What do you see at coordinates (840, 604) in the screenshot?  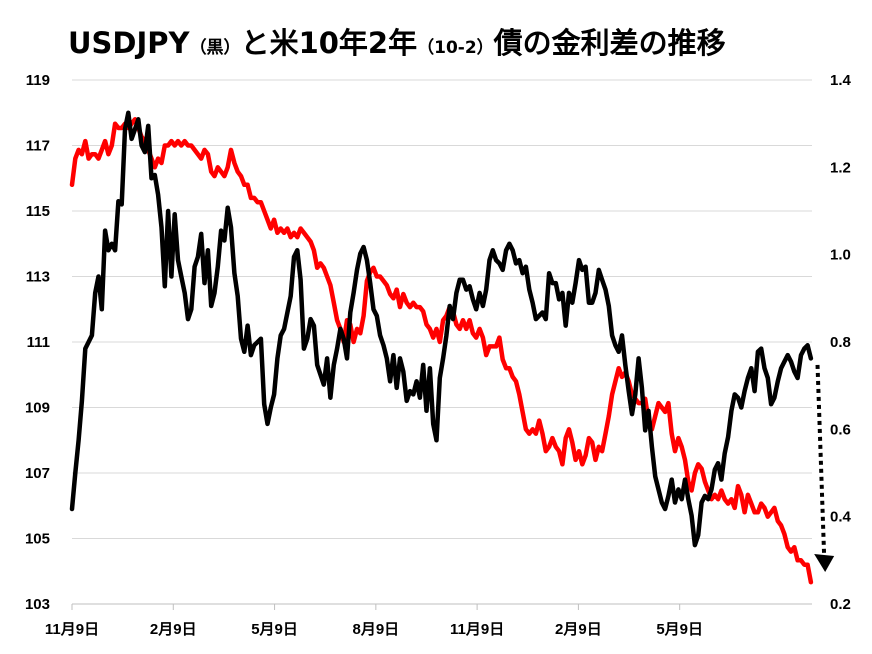 I see `right-tick-label: 0.2` at bounding box center [840, 604].